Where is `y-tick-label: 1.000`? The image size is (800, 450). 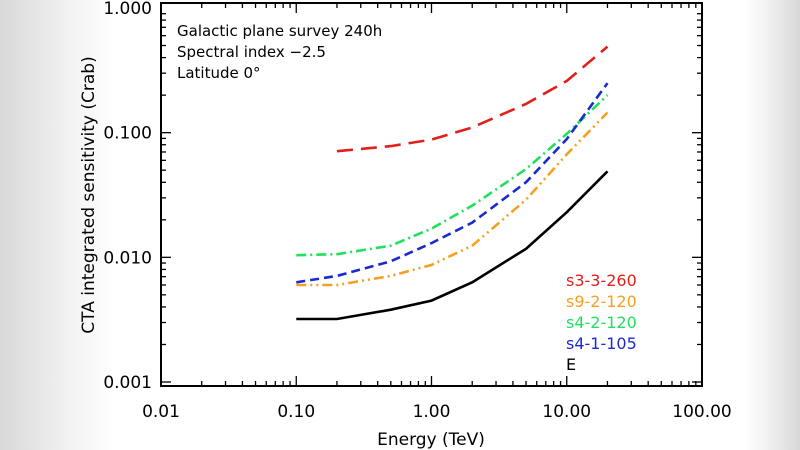
y-tick-label: 1.000 is located at coordinates (127, 9).